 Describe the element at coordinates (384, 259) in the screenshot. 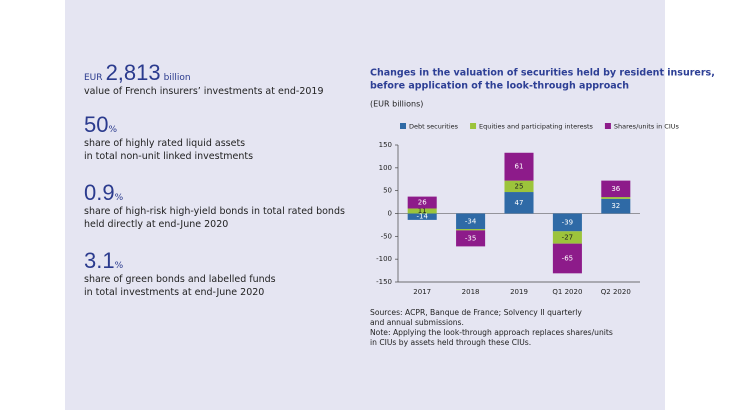

I see `y-tick-label: -100` at that location.